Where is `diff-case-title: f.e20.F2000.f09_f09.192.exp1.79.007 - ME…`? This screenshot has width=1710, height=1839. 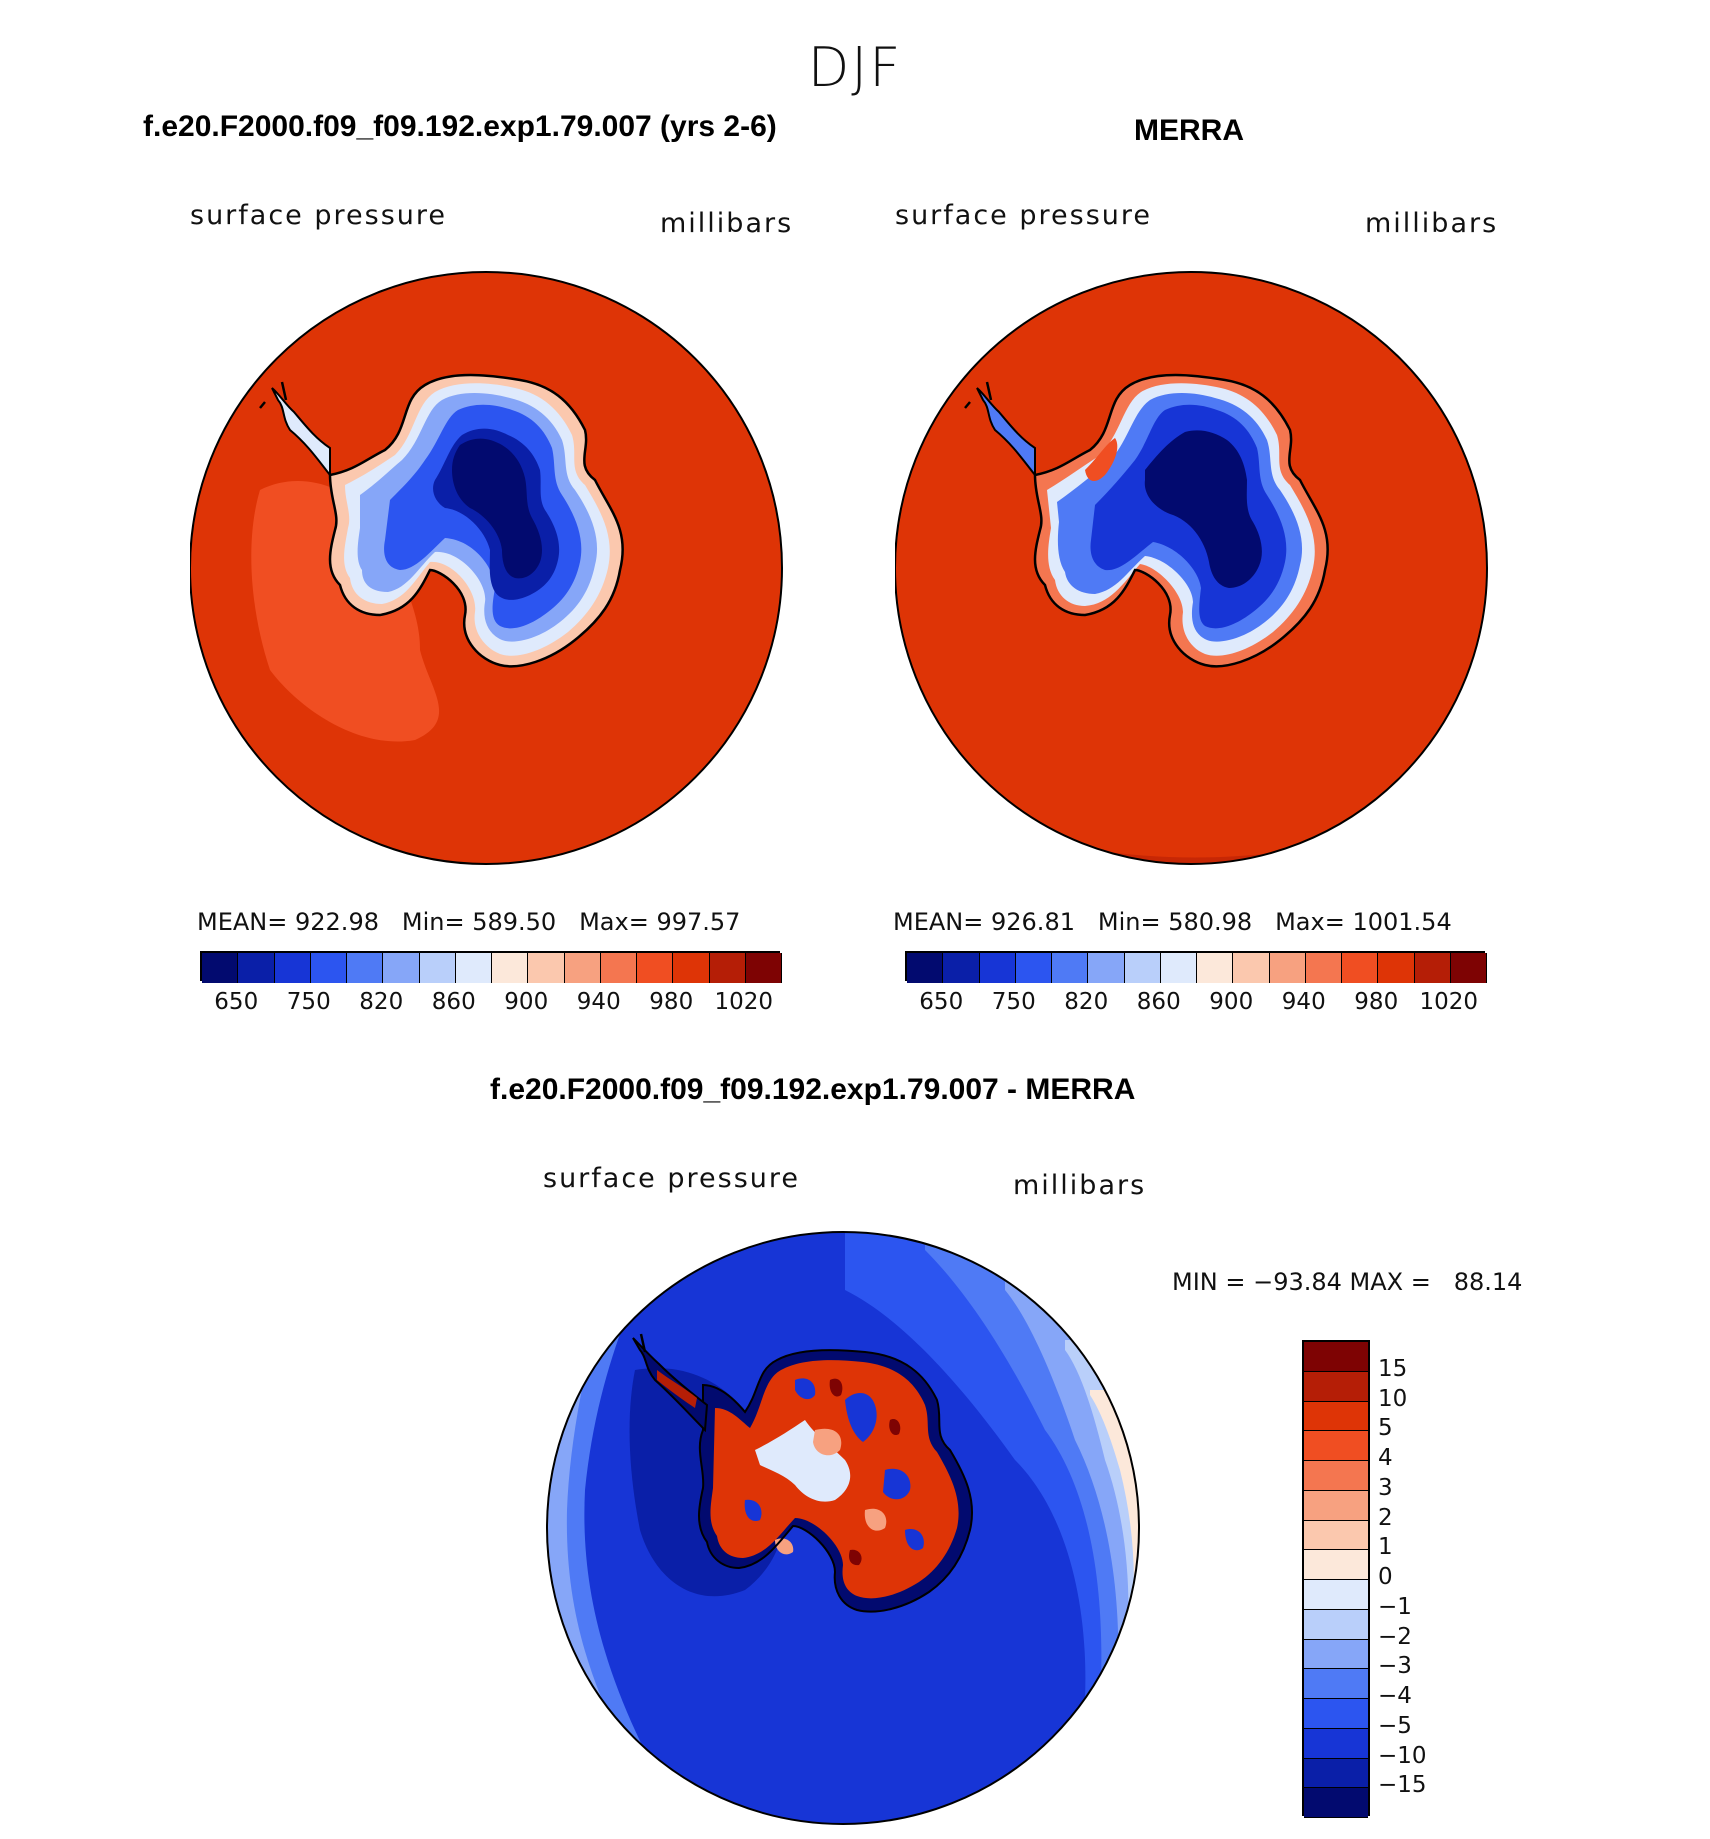
diff-case-title: f.e20.F2000.f09_f09.192.exp1.79.007 - ME… is located at coordinates (813, 1089).